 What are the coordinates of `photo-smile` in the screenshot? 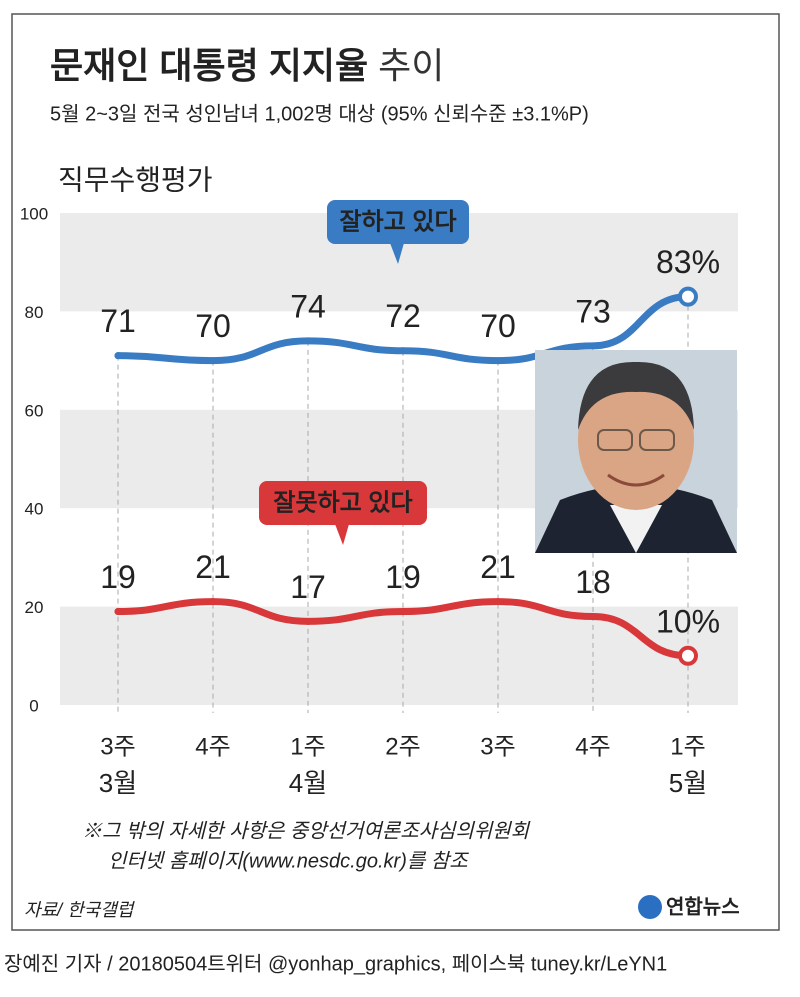 It's located at (636, 480).